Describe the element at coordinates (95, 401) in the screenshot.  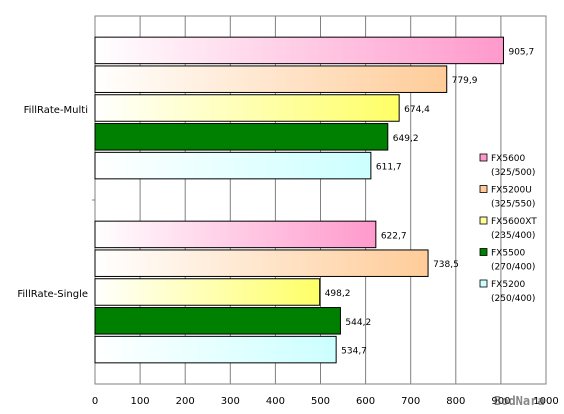
I see `x-tick-label: 0` at that location.